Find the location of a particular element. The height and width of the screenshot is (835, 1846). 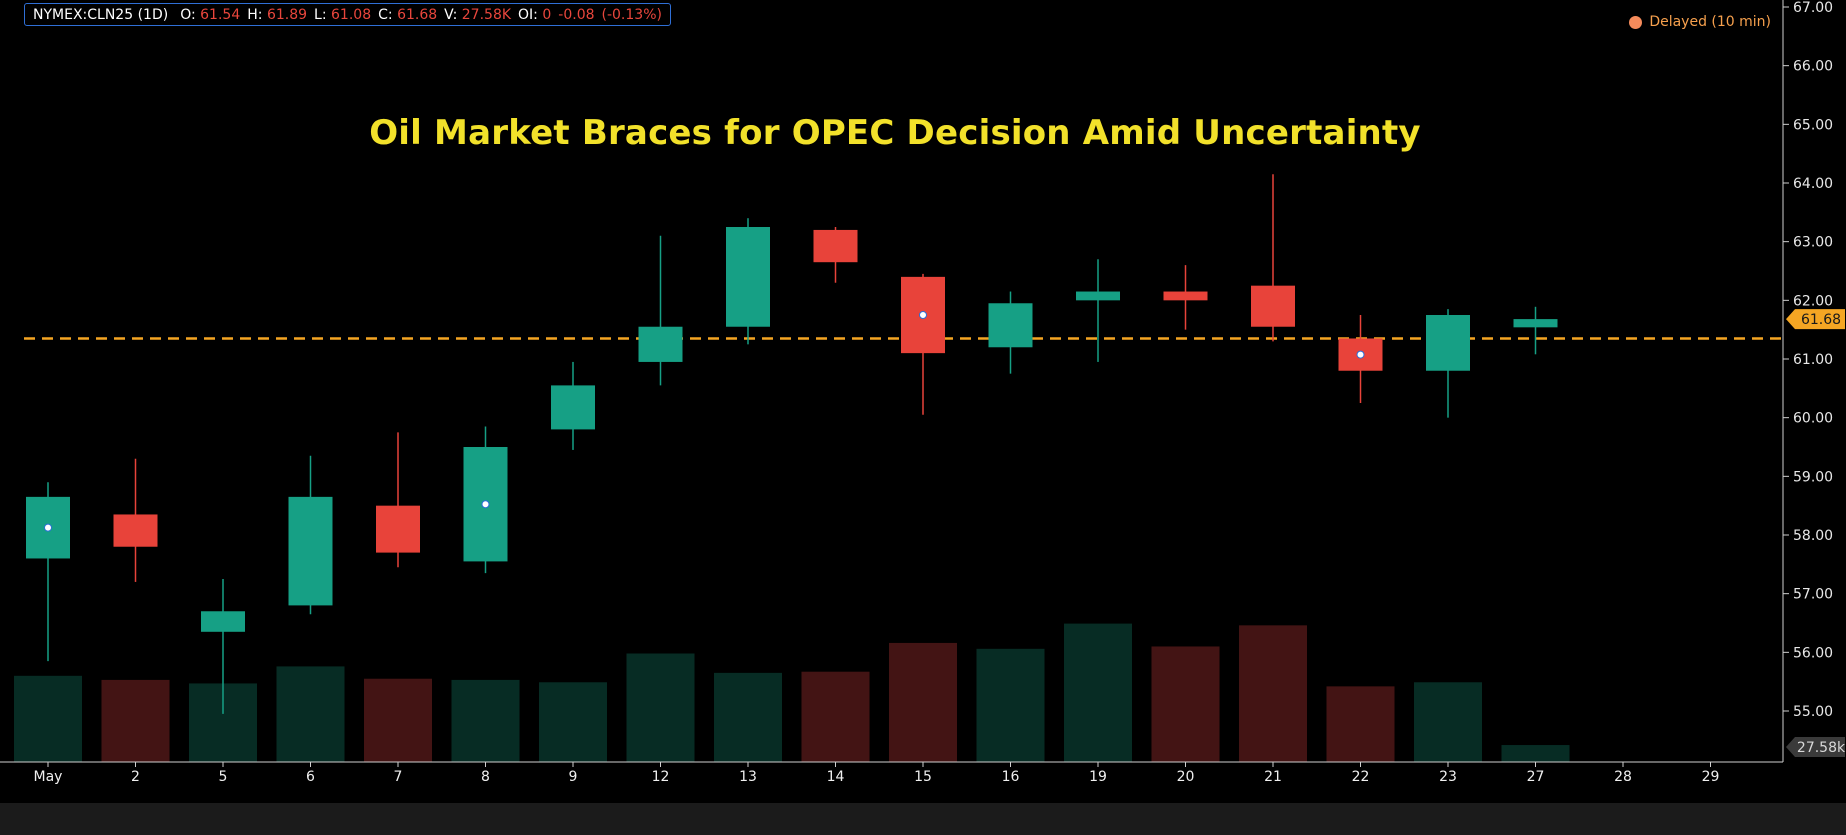

x-tick-label: 2 is located at coordinates (135, 777).